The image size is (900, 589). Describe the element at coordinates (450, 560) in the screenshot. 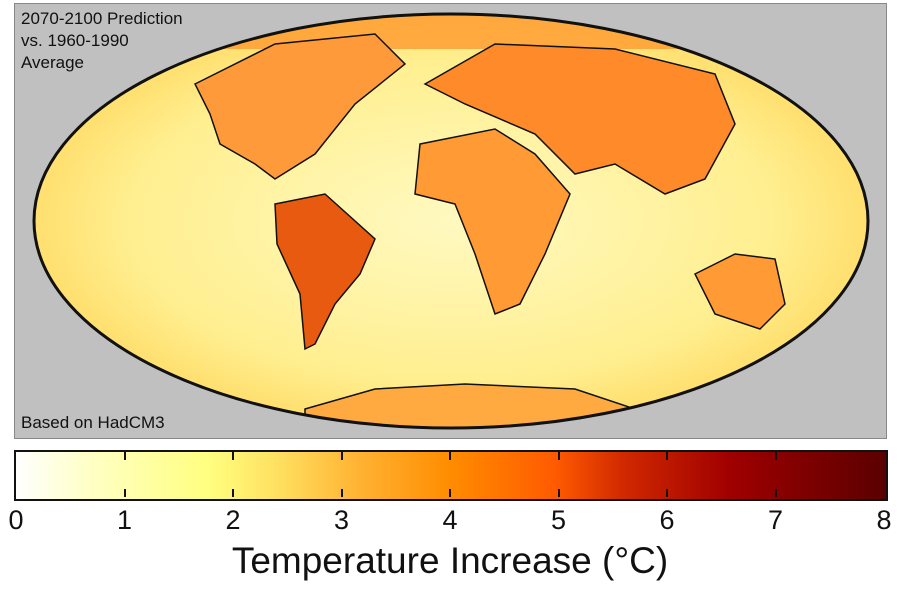

I see `colorbar-label: Temperature Increase (°C)` at that location.